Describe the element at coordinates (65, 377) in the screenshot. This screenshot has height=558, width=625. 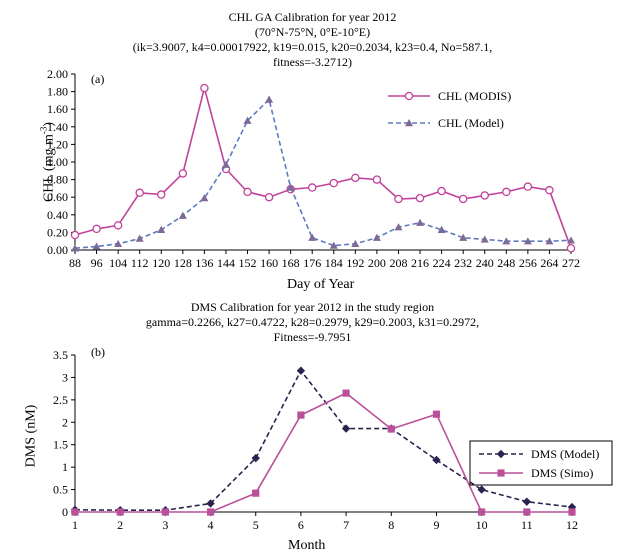
I see `chart-b-y-tick-label-6: 3` at that location.